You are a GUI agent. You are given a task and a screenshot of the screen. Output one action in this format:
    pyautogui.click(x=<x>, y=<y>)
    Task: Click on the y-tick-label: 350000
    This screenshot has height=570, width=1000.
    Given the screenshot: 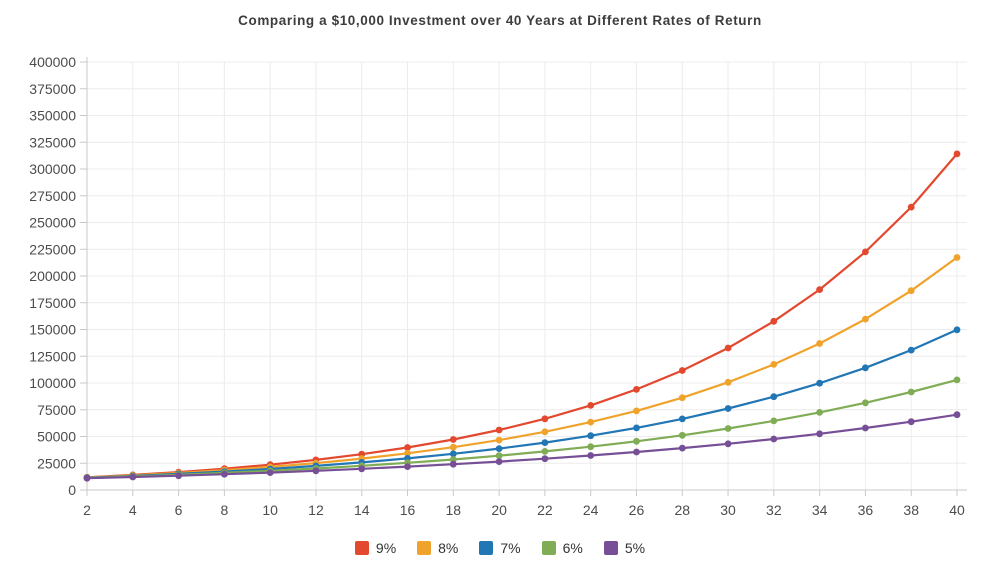 What is the action you would take?
    pyautogui.click(x=52, y=116)
    